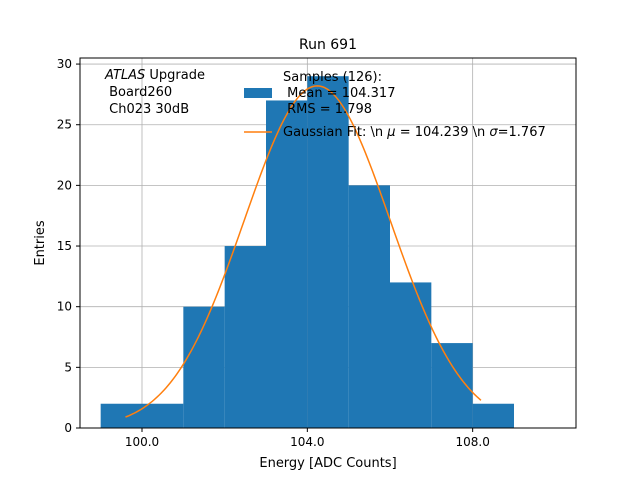  Describe the element at coordinates (64, 185) in the screenshot. I see `y-tick-label-4: 20` at that location.